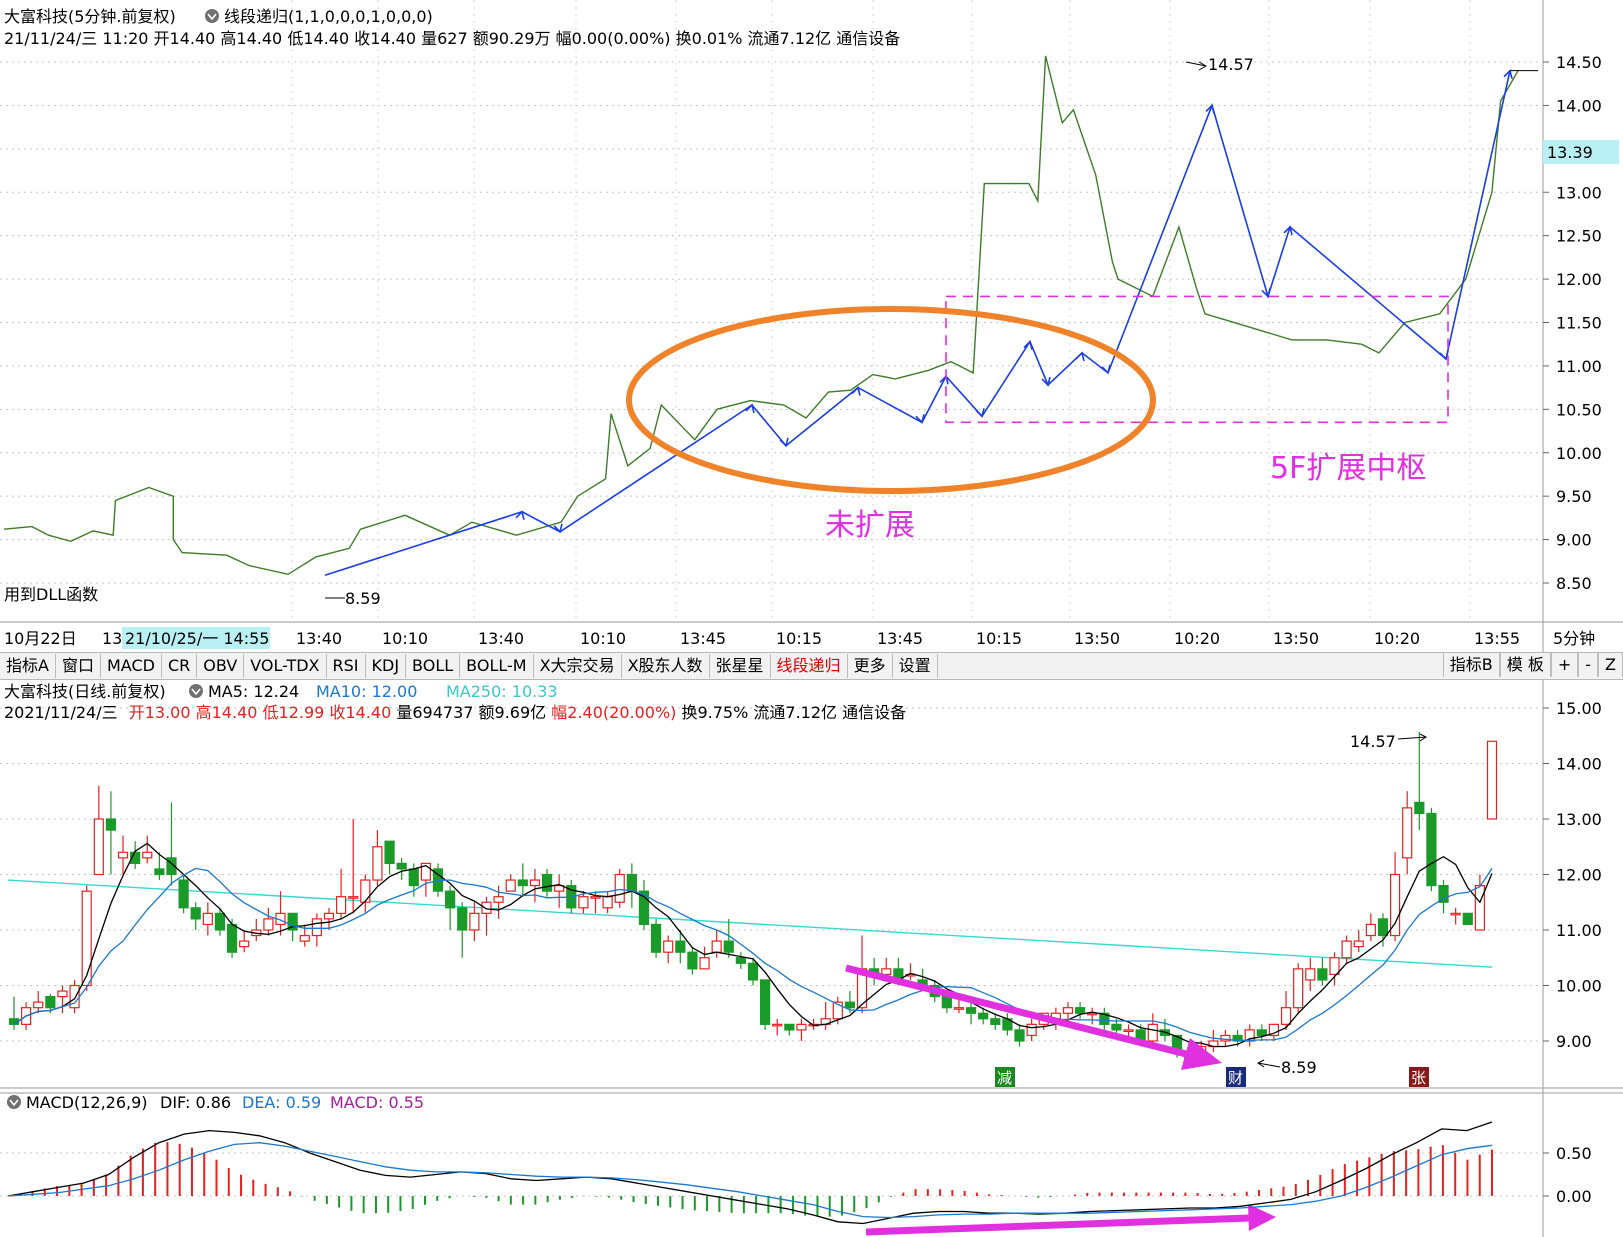 This screenshot has width=1623, height=1237. I want to click on toolbar-item-6: RSI, so click(346, 666).